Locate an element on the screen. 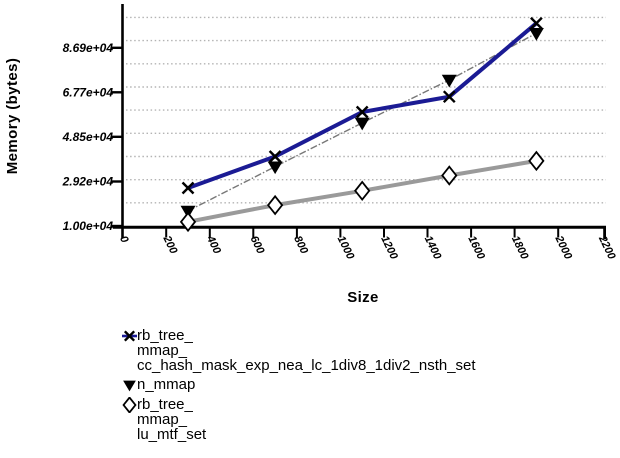 Image resolution: width=620 pixels, height=458 pixels. x-tick-label: 1200 is located at coordinates (389, 248).